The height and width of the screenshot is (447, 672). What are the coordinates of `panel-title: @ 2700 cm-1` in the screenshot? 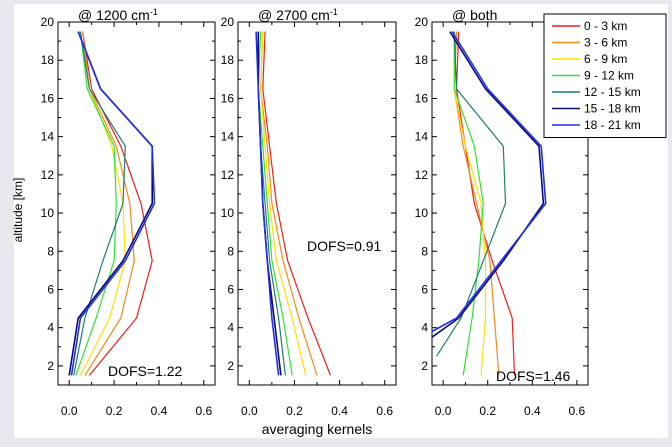 It's located at (298, 15).